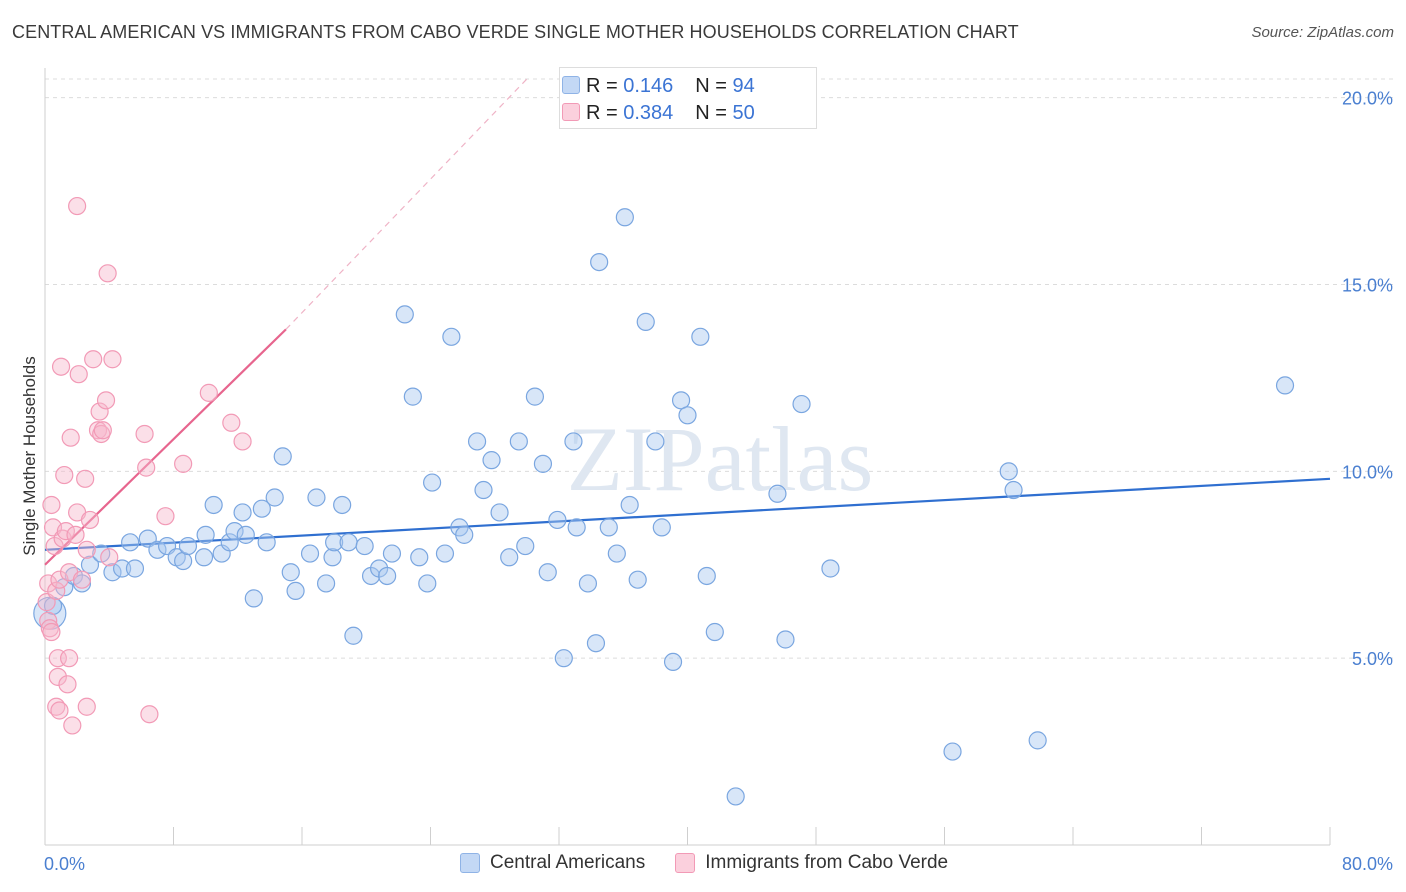 The width and height of the screenshot is (1406, 892). What do you see at coordinates (743, 85) in the screenshot?
I see `legend-n-value: 94` at bounding box center [743, 85].